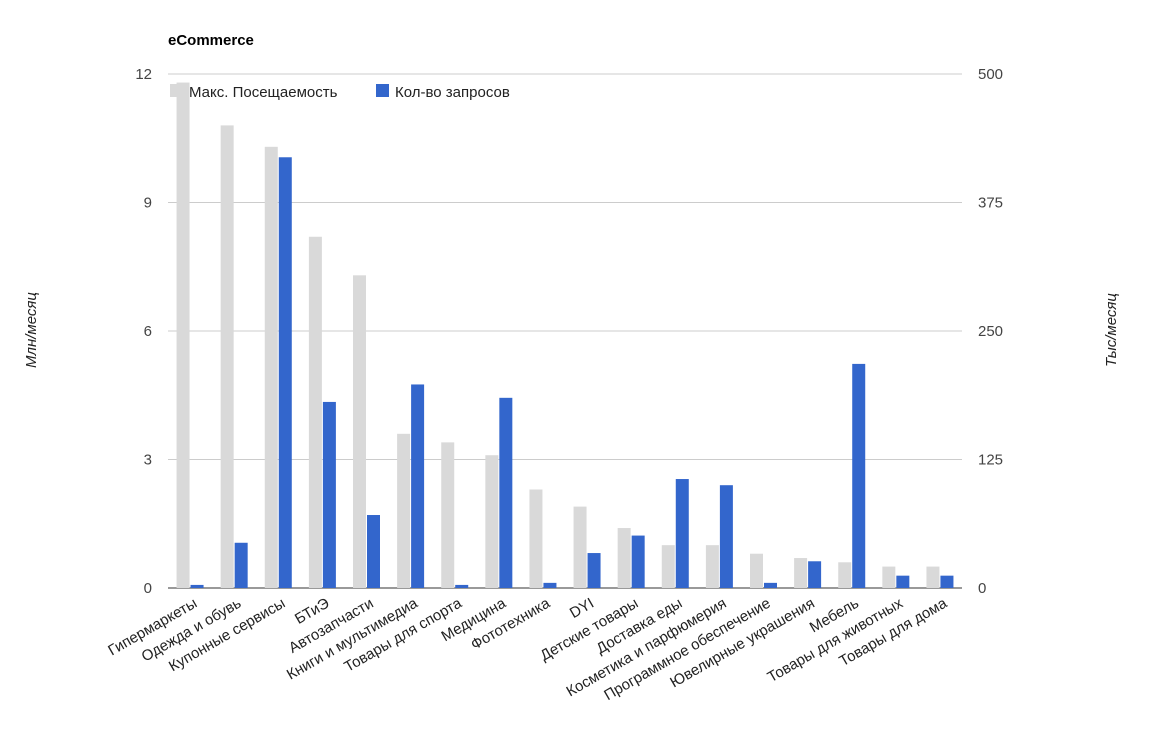  What do you see at coordinates (382, 90) in the screenshot?
I see `legend-swatch-queries` at bounding box center [382, 90].